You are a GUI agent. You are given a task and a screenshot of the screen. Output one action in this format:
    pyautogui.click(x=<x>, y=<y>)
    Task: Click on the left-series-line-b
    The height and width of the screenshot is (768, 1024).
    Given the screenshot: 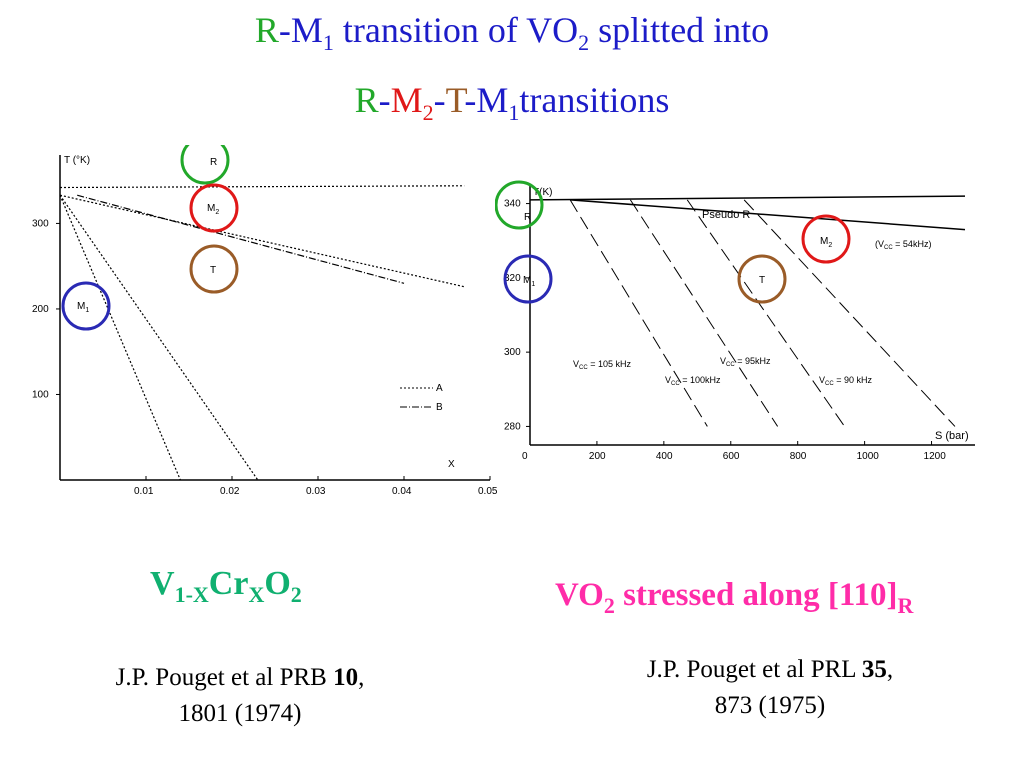 What is the action you would take?
    pyautogui.click(x=241, y=239)
    